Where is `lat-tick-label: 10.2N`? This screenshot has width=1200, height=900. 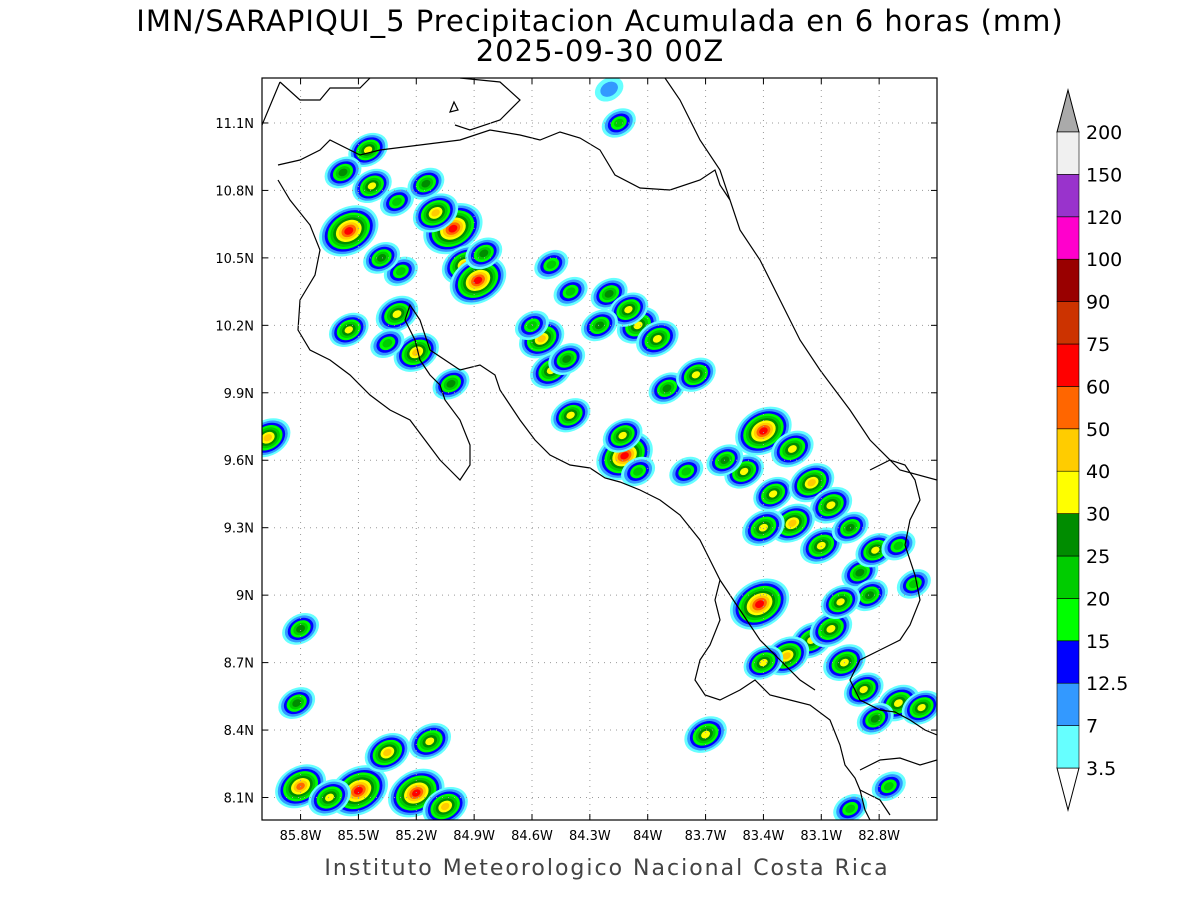 lat-tick-label: 10.2N is located at coordinates (234, 326).